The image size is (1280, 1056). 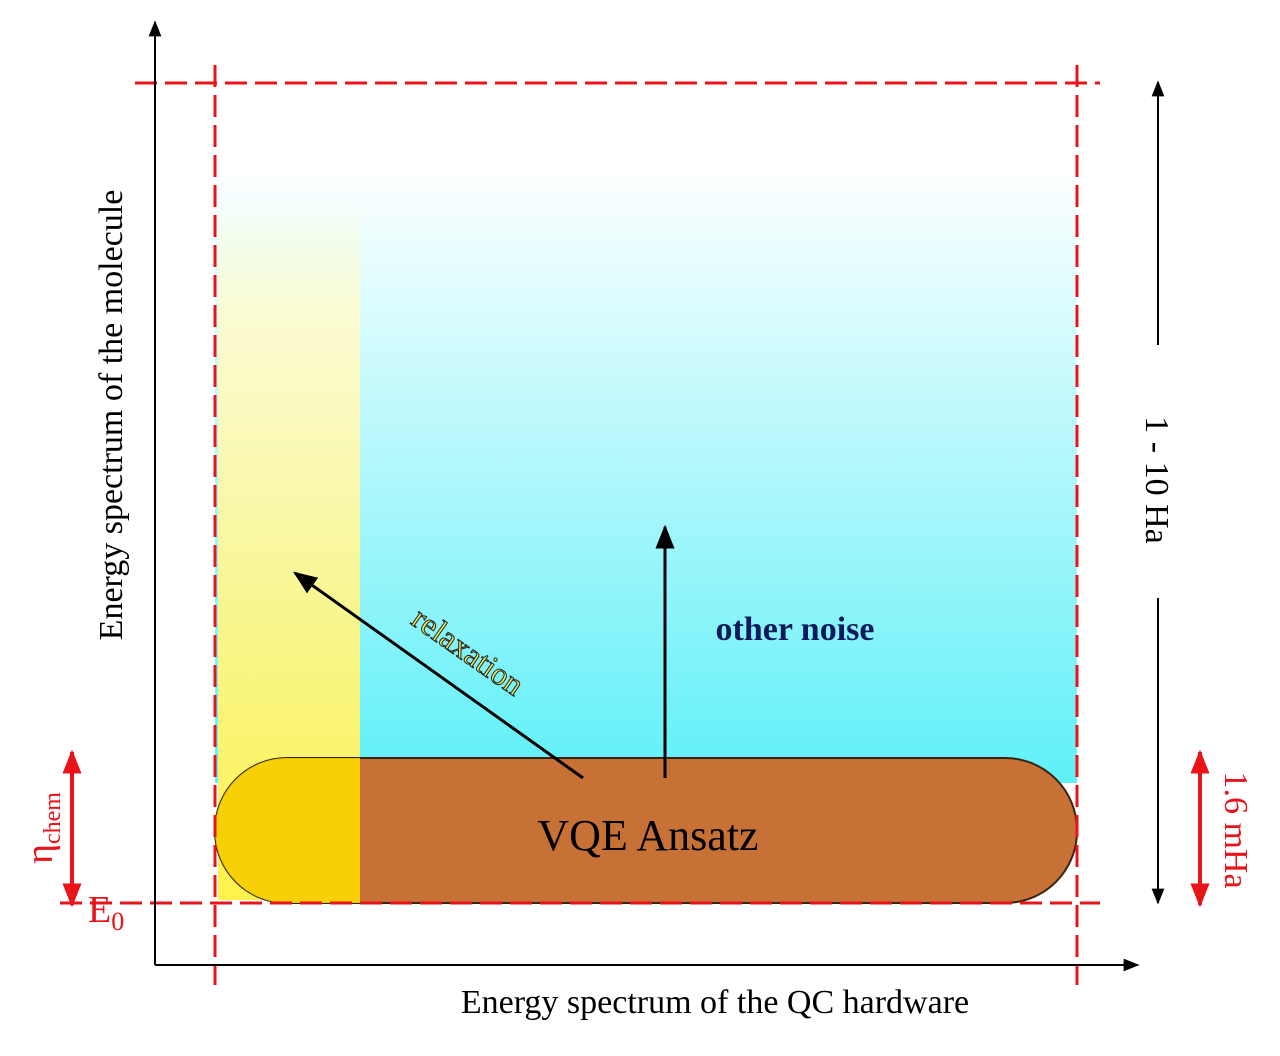 What do you see at coordinates (111, 415) in the screenshot?
I see `y-axis-label: Energy spectrum of the molecule` at bounding box center [111, 415].